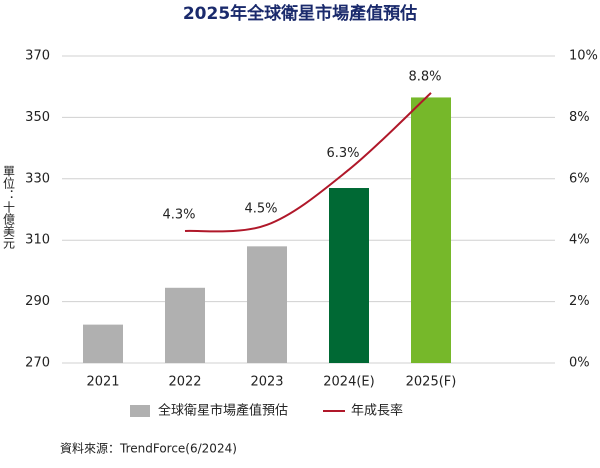 This screenshot has height=468, width=600. What do you see at coordinates (223, 411) in the screenshot?
I see `legend-label: 全球衛星市場產值預估` at bounding box center [223, 411].